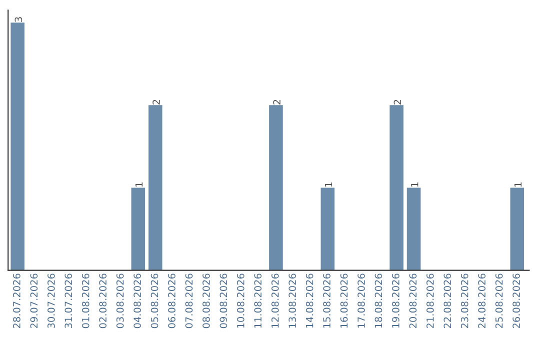 The width and height of the screenshot is (540, 340). What do you see at coordinates (240, 301) in the screenshot?
I see `x-tick-label: 10.08.2026` at bounding box center [240, 301].